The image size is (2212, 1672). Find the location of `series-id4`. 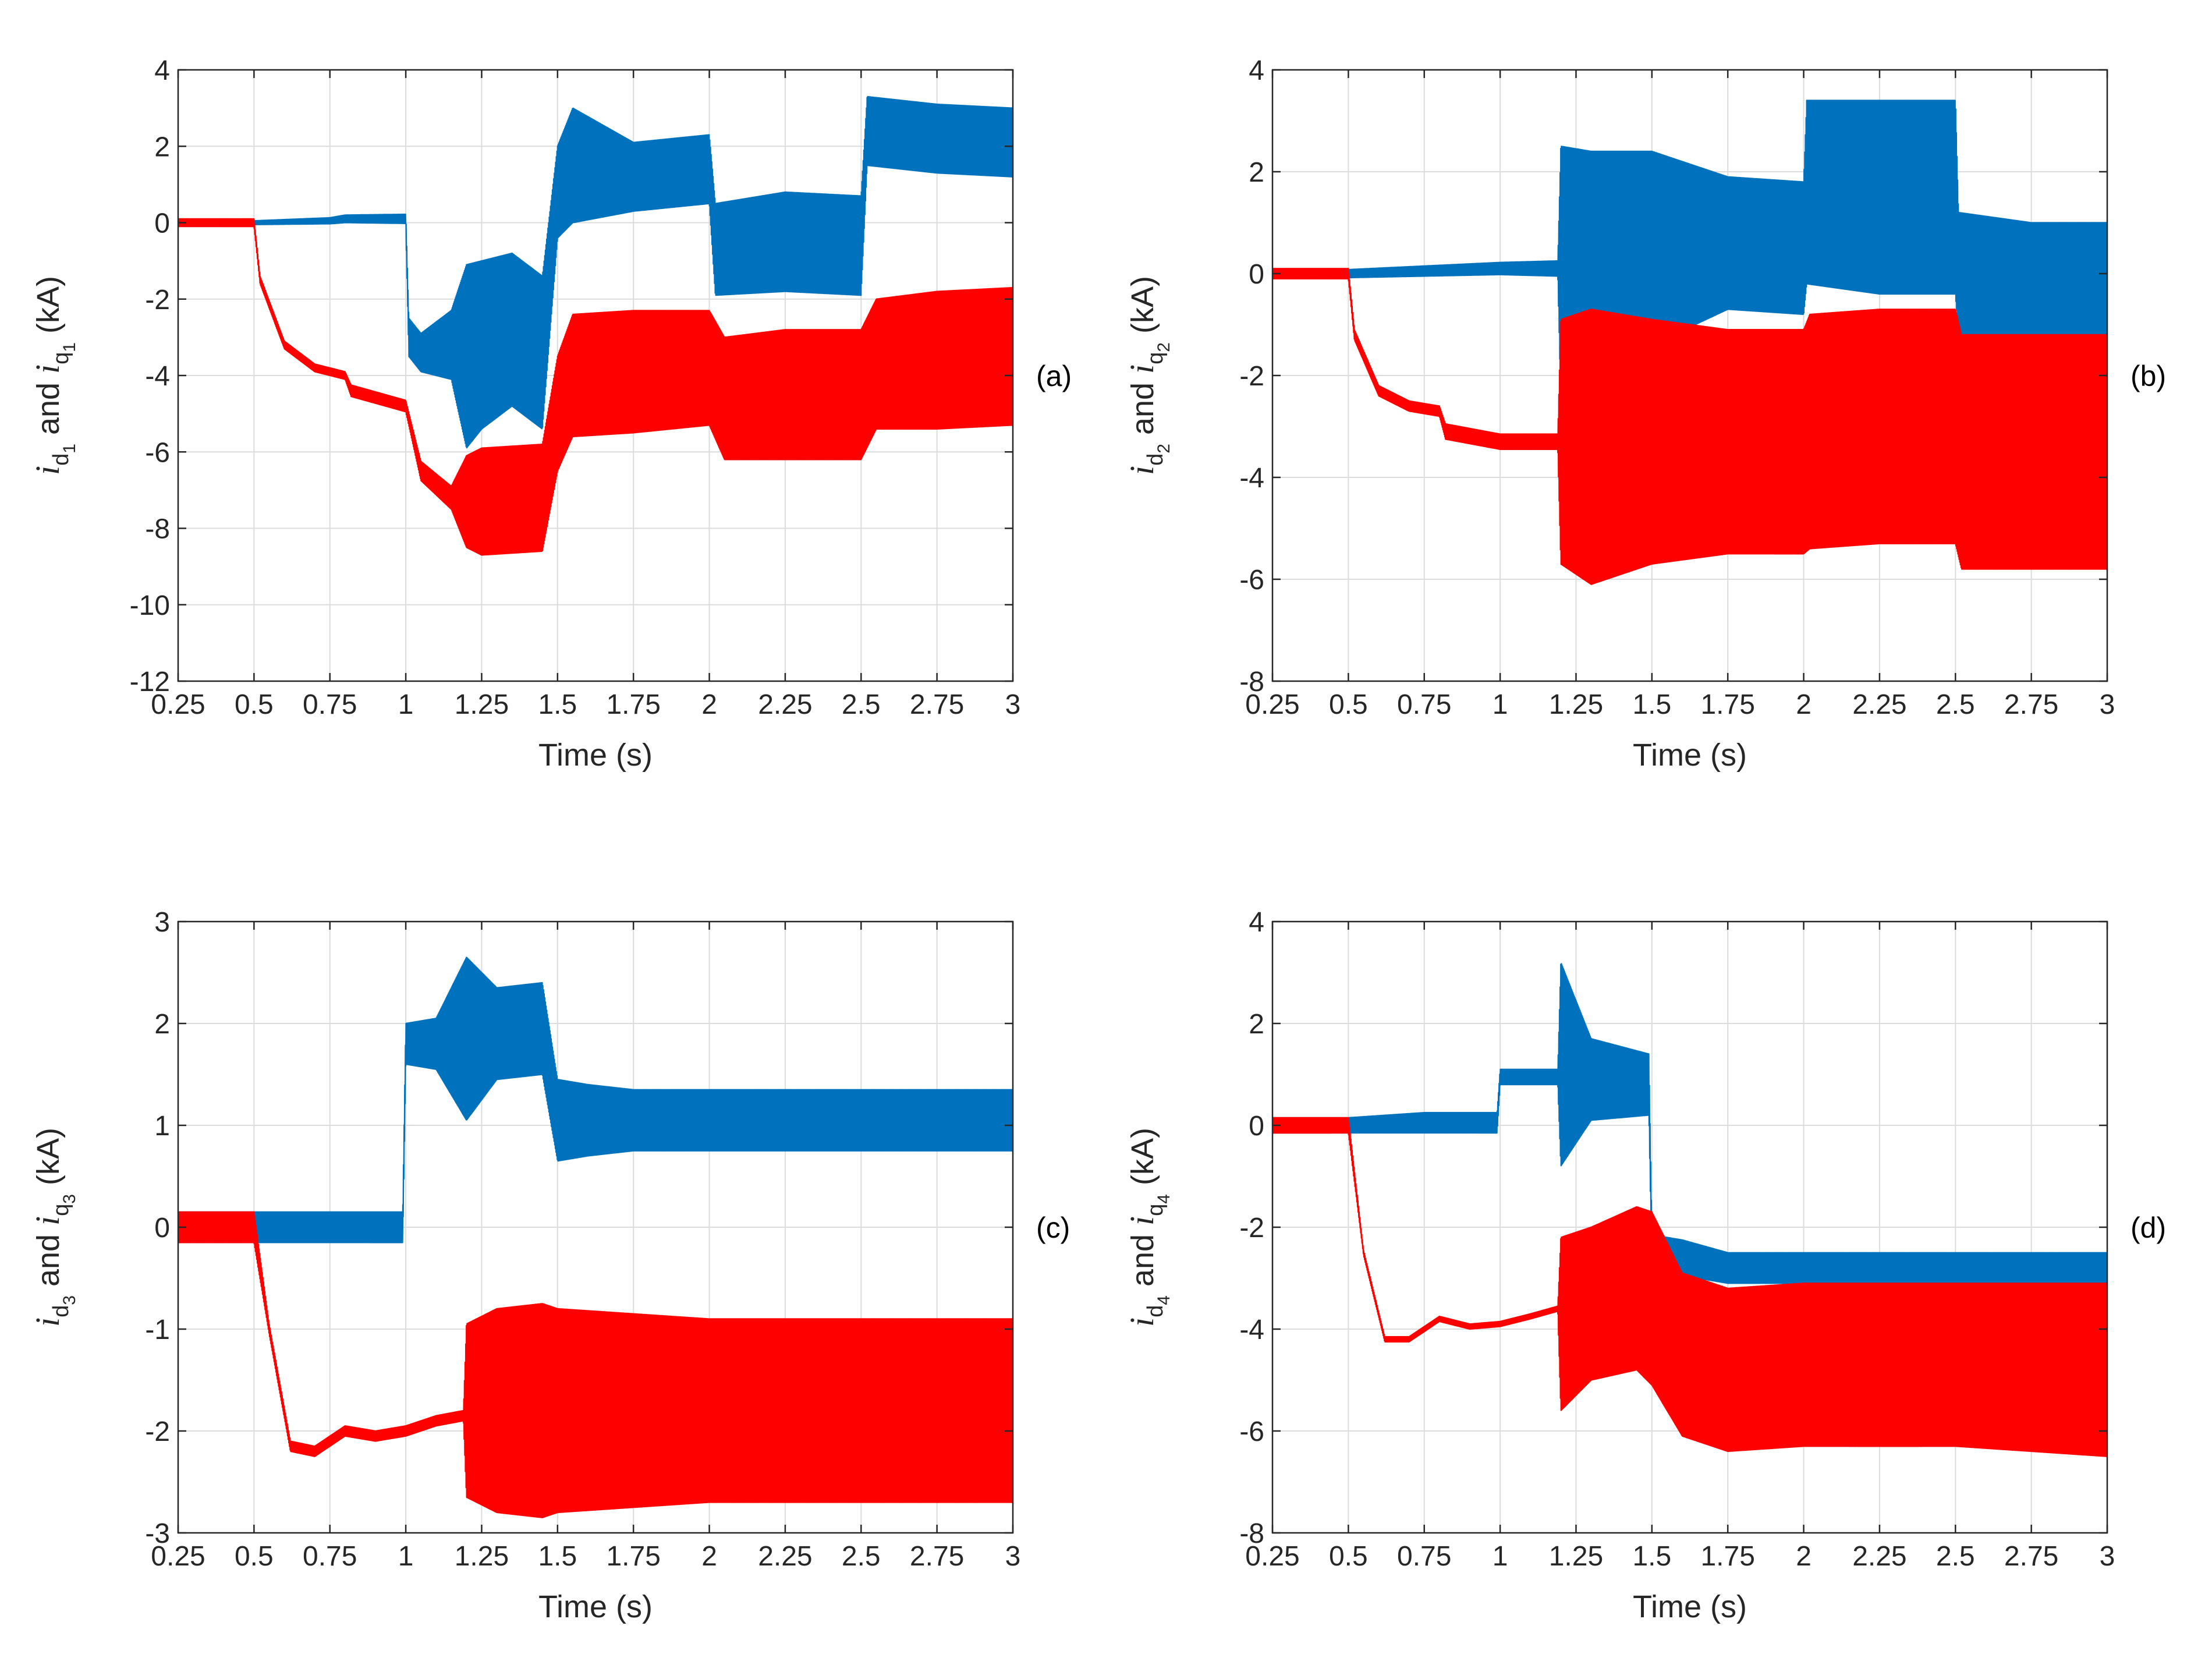

series-id4 is located at coordinates (1690, 1287).